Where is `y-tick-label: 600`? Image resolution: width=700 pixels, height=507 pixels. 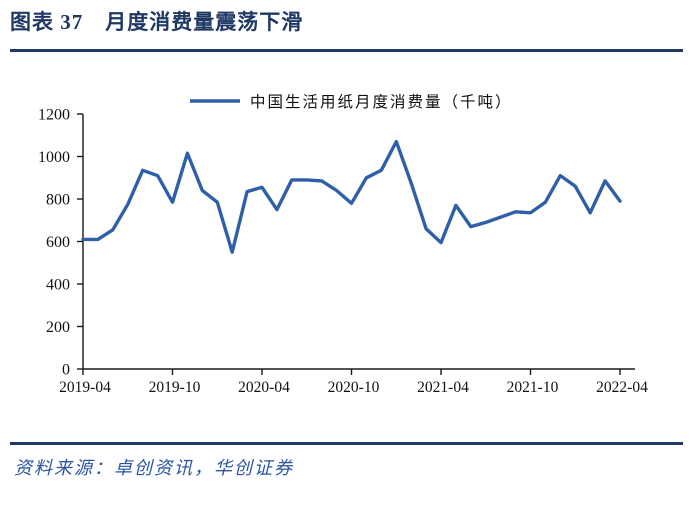
y-tick-label: 600 is located at coordinates (58, 242).